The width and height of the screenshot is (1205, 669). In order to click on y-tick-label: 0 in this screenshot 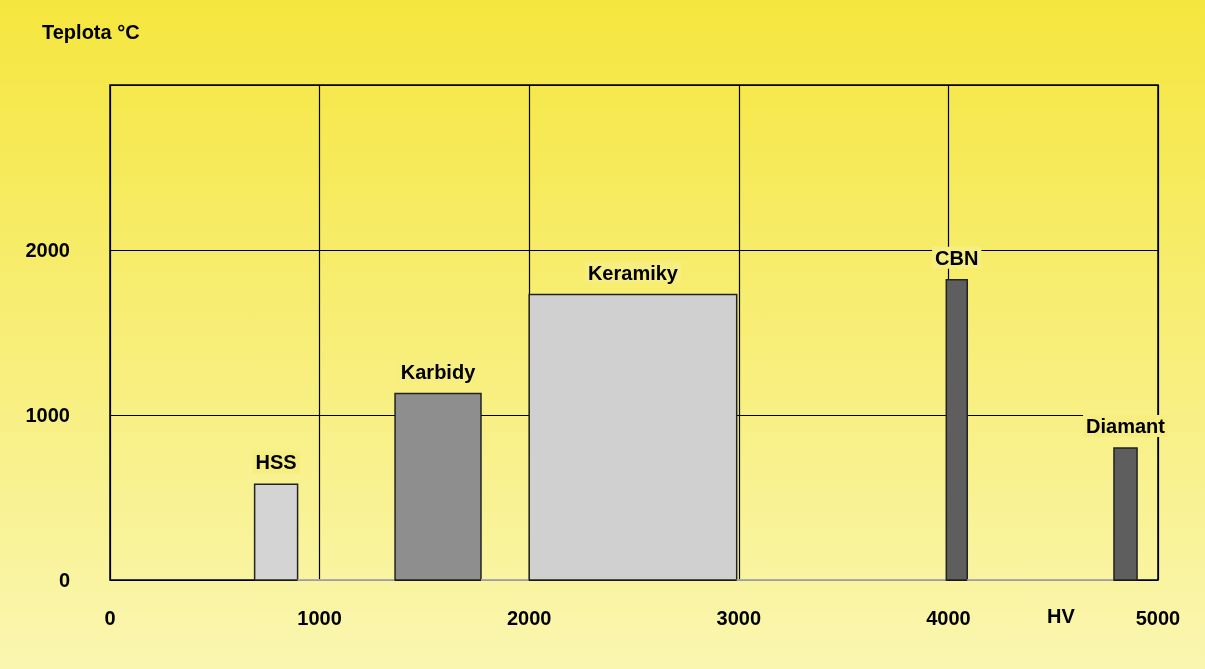, I will do `click(64, 580)`.